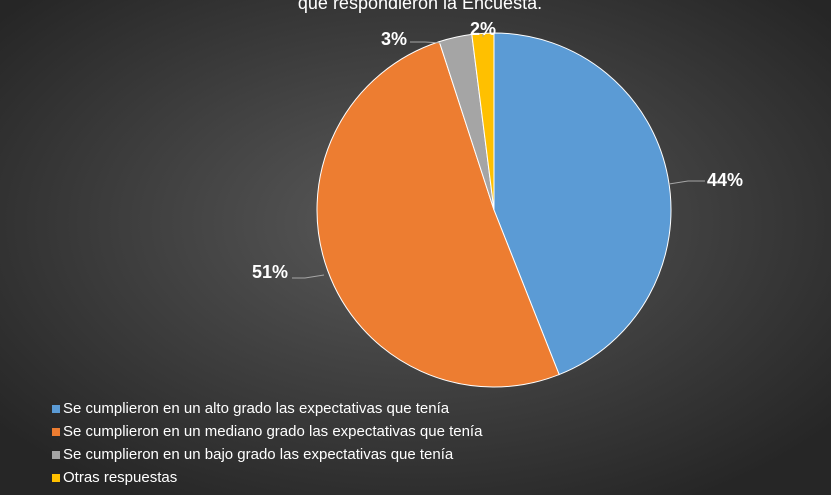 This screenshot has width=831, height=495. I want to click on data-label: 2%, so click(483, 29).